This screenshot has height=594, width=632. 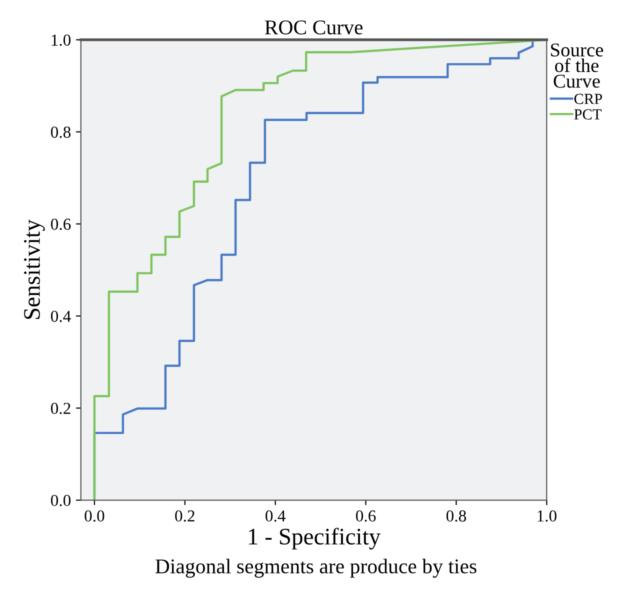 I want to click on legend-title: Source of the Curve, so click(x=577, y=65).